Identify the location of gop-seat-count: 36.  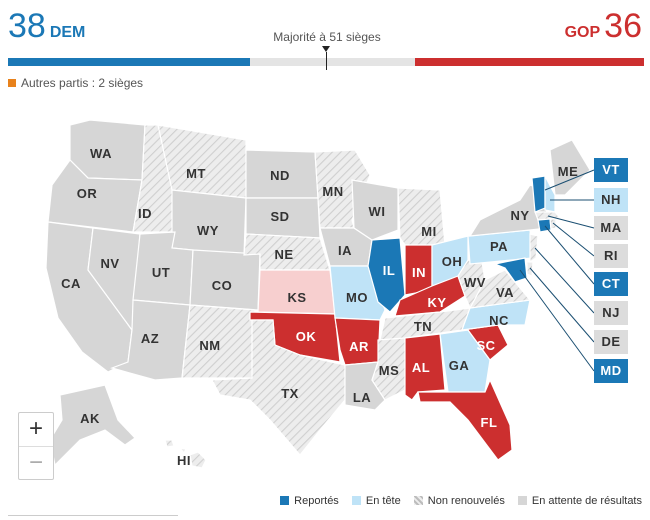
(623, 26).